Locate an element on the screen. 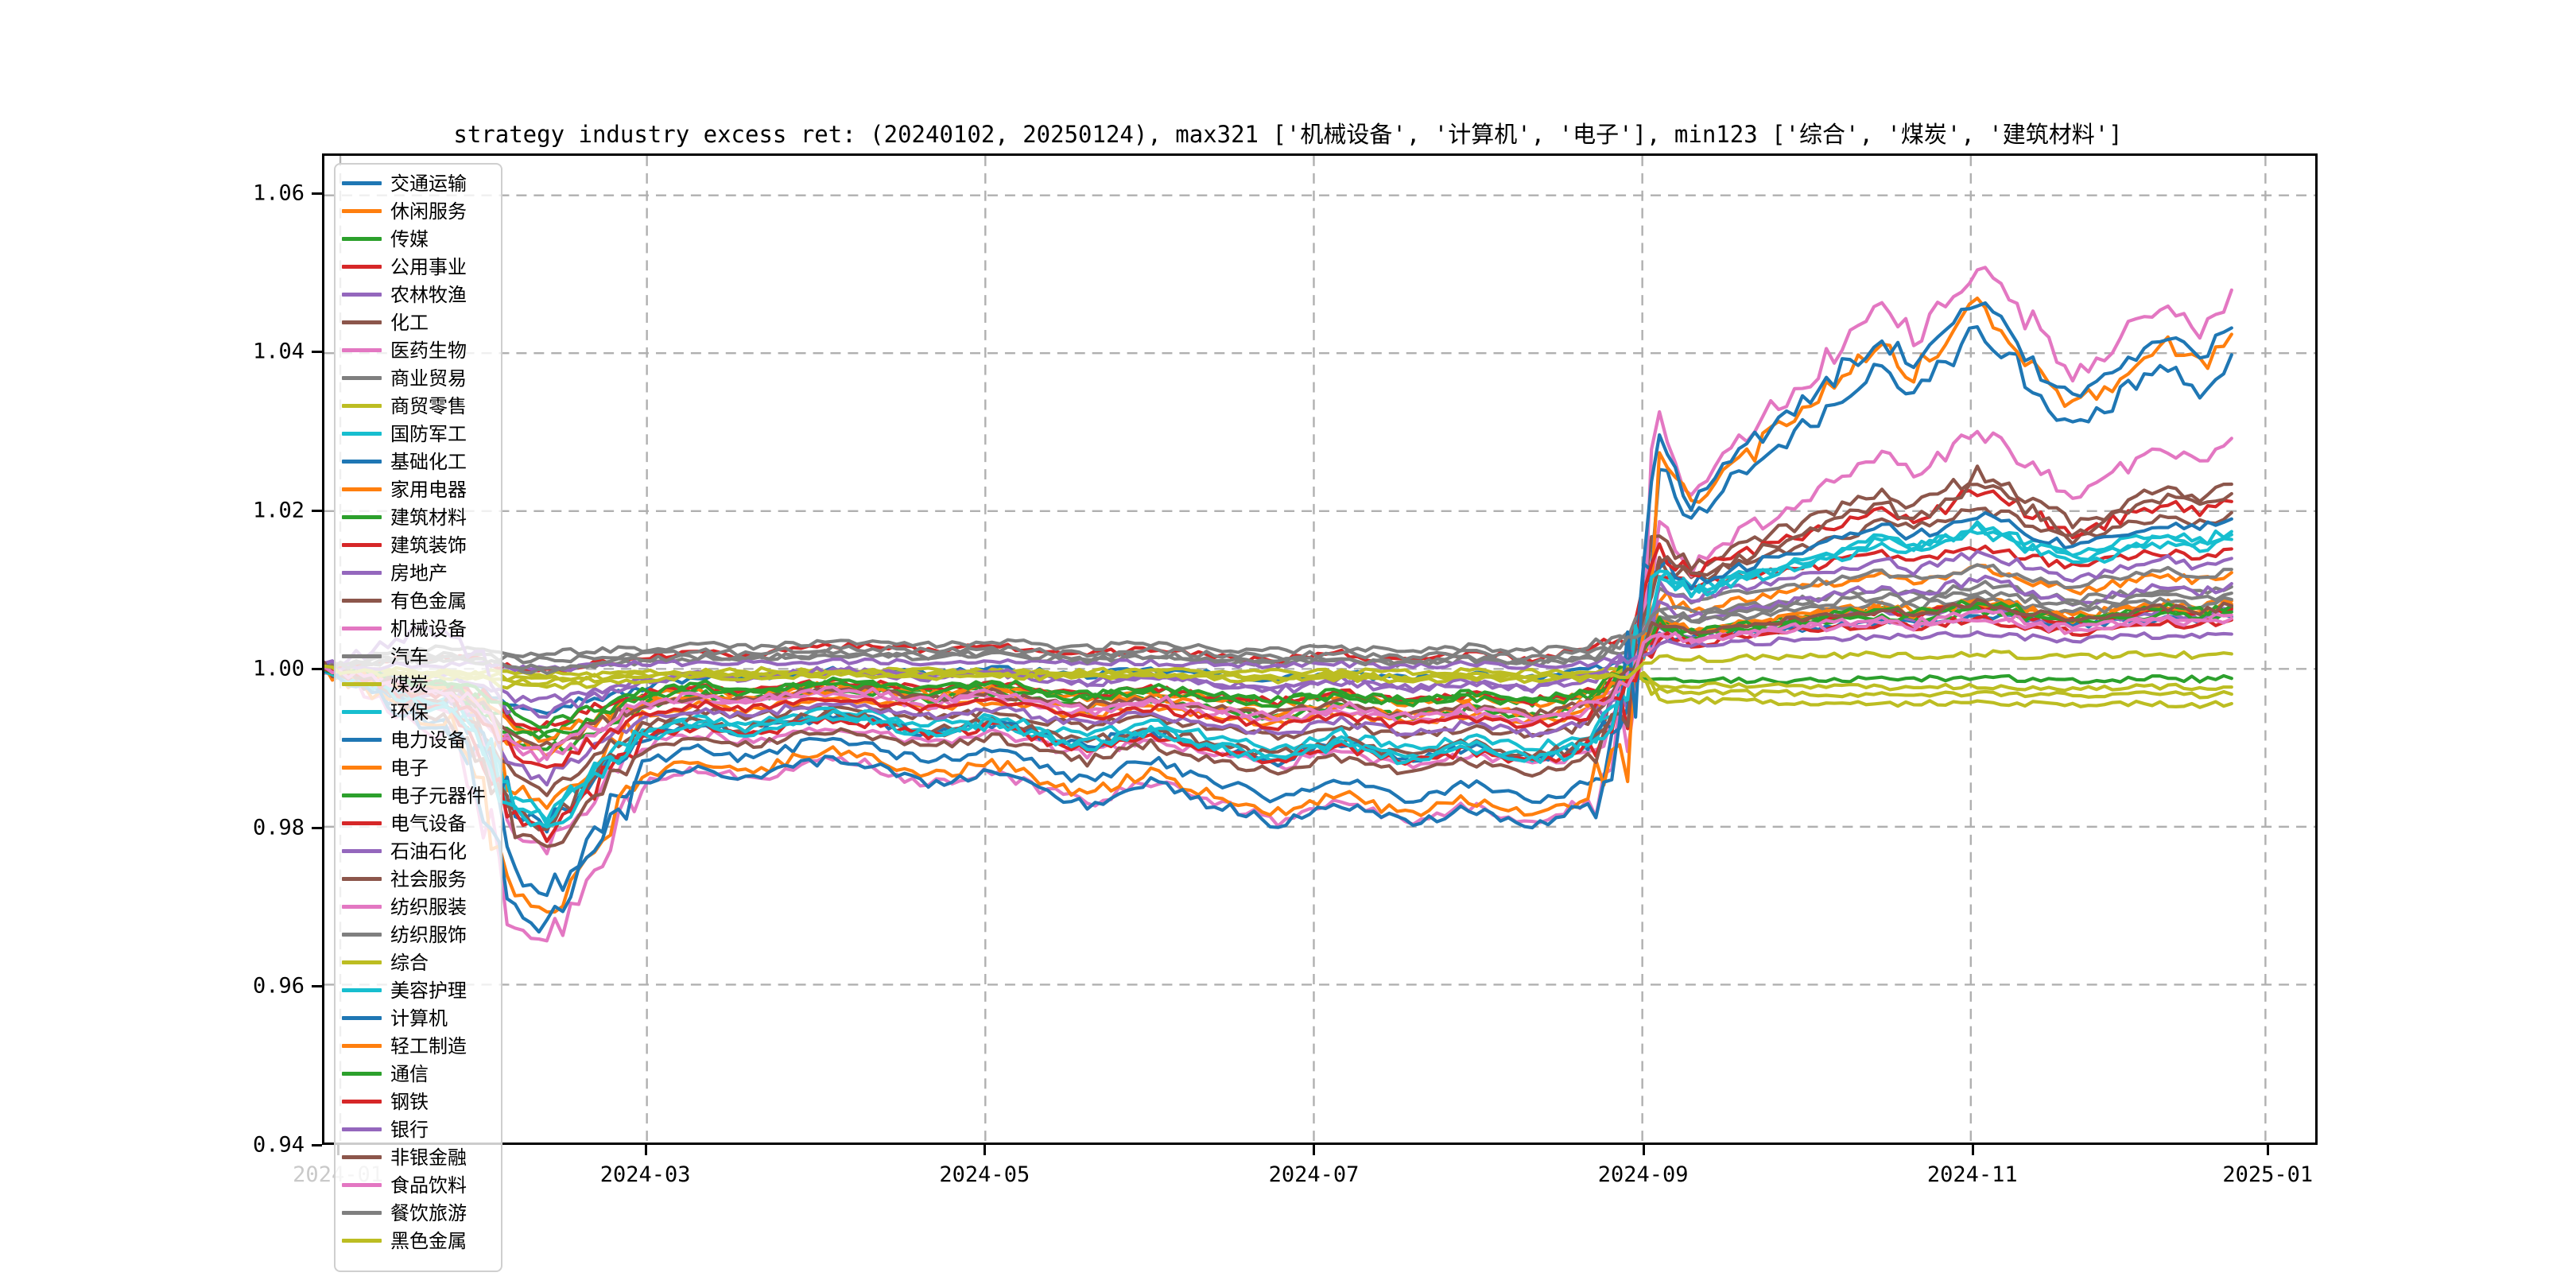  x-tick-label: 2024-09 is located at coordinates (1643, 1174).